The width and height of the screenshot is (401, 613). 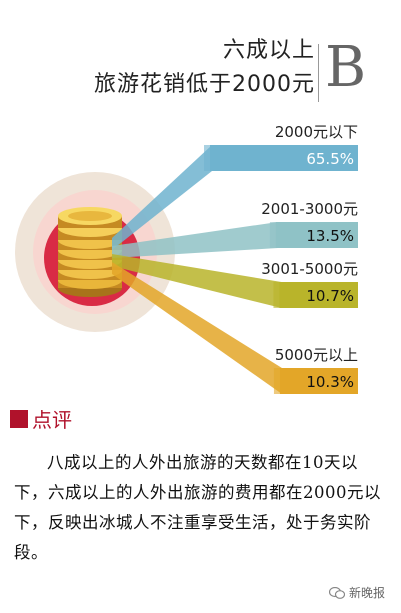 I want to click on bar-2000-below, so click(x=284, y=158).